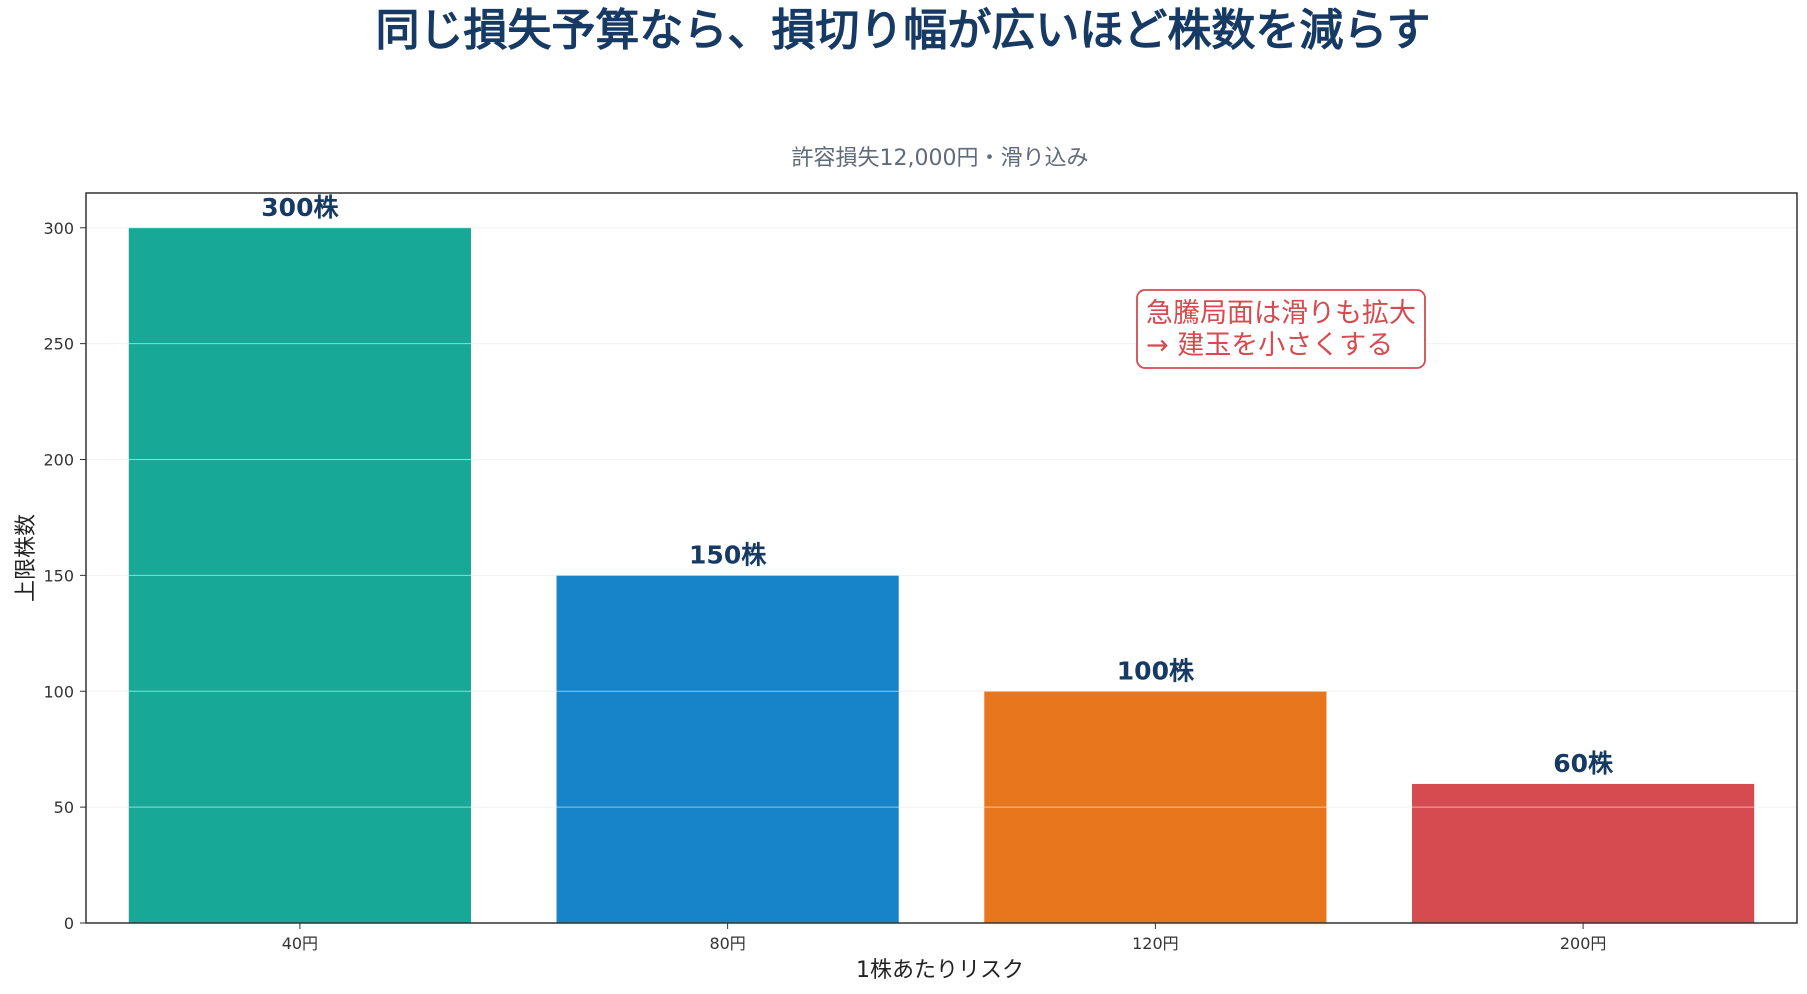 The image size is (1807, 994). I want to click on x-axis-ticks: 40円 80円 120円 200円, so click(944, 938).